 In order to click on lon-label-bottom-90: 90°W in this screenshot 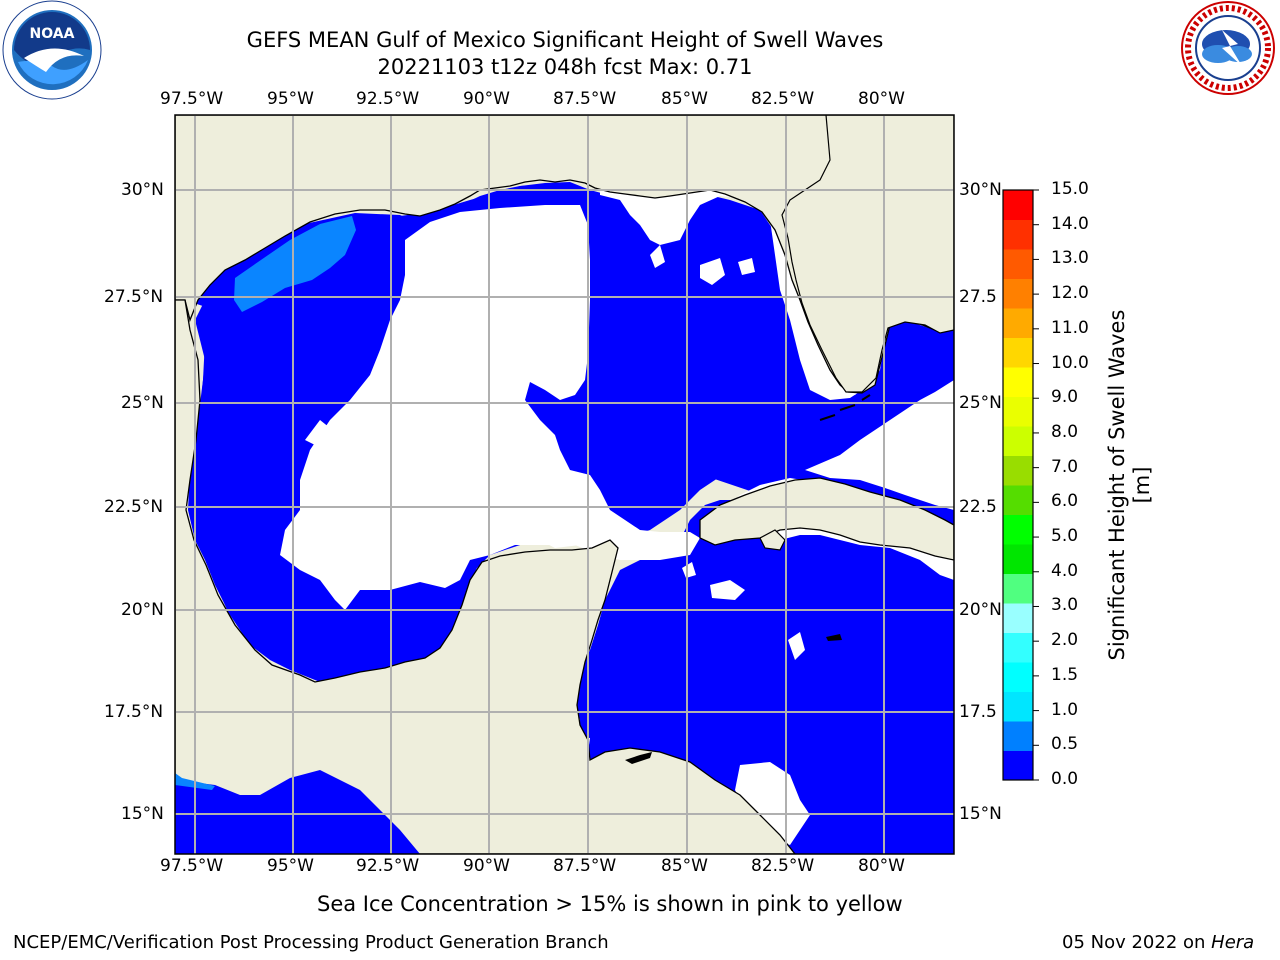, I will do `click(486, 866)`.